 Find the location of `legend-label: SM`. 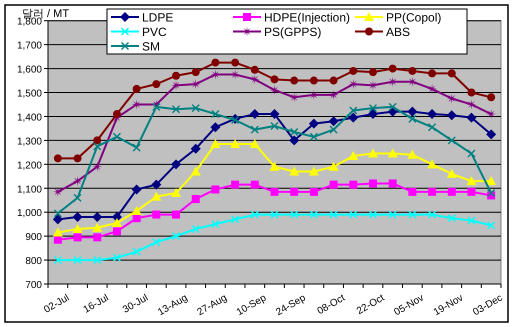

legend-label: SM is located at coordinates (151, 47).